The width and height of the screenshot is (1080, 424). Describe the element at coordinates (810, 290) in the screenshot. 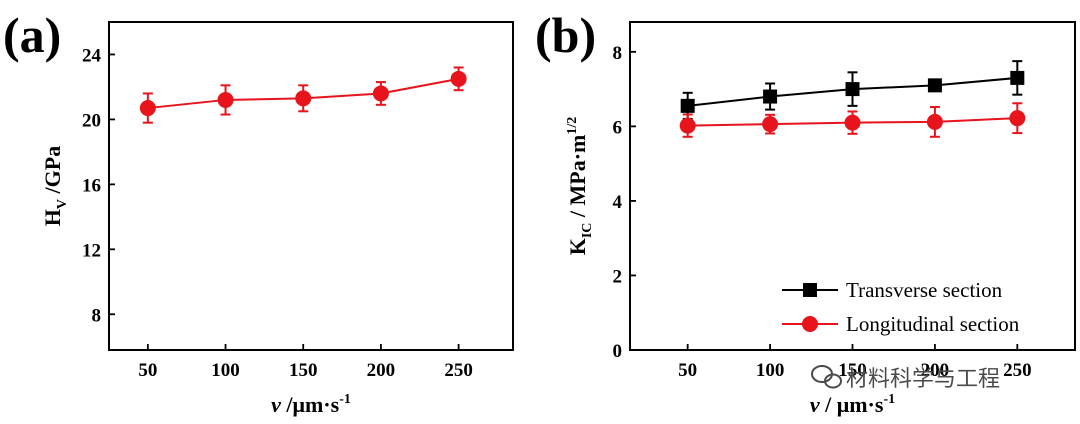

I see `legend-marker-square` at that location.